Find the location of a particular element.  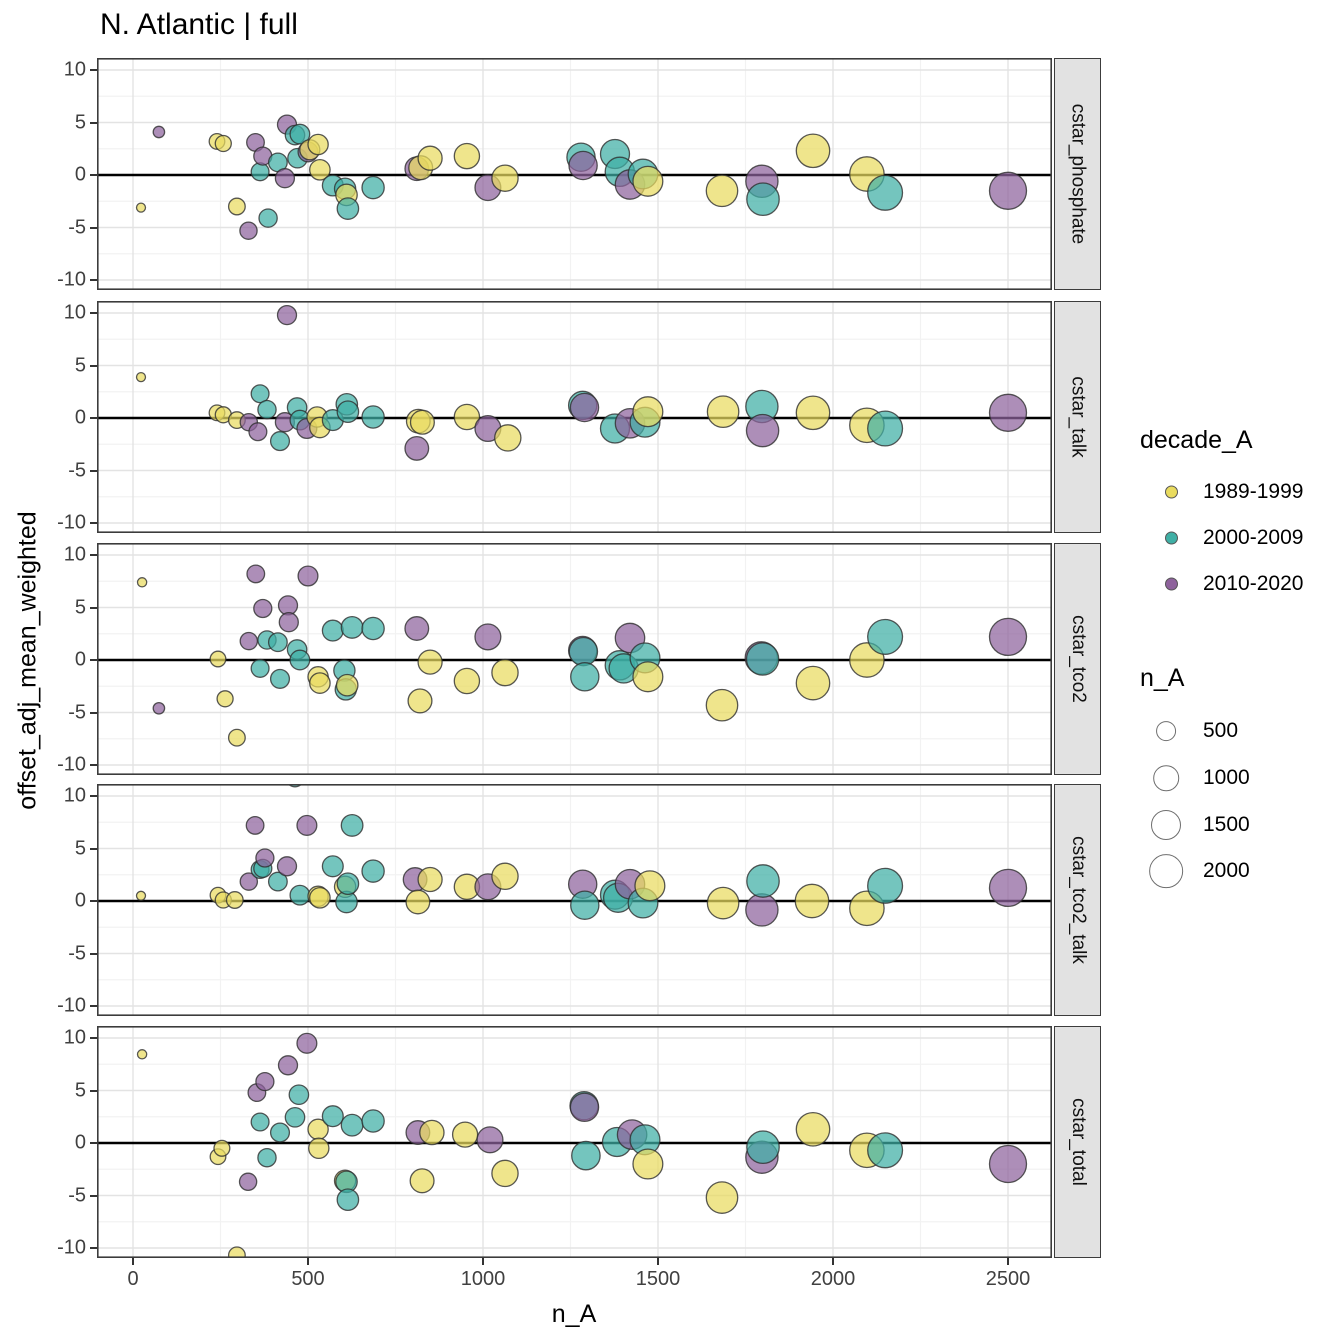

facet-strip-label: cstar_tco2_talk is located at coordinates (1078, 900).